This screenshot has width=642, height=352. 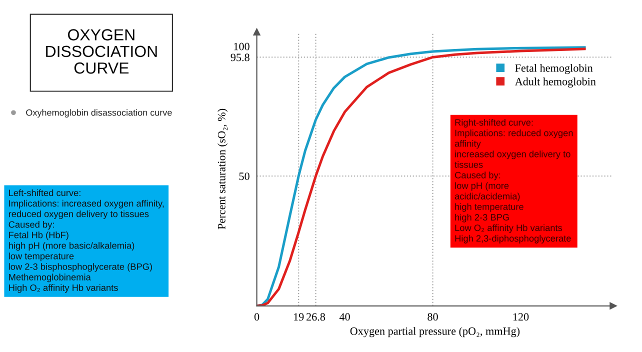 What do you see at coordinates (257, 317) in the screenshot?
I see `x-tick-label: 0` at bounding box center [257, 317].